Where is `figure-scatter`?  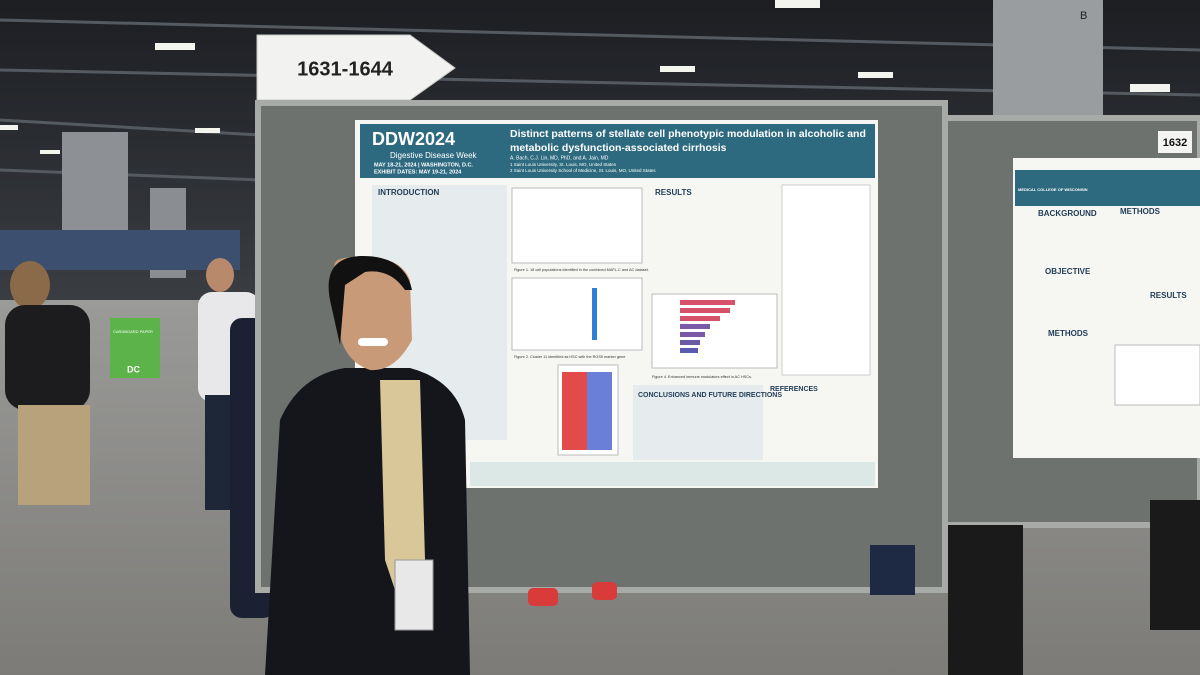 figure-scatter is located at coordinates (1157, 375).